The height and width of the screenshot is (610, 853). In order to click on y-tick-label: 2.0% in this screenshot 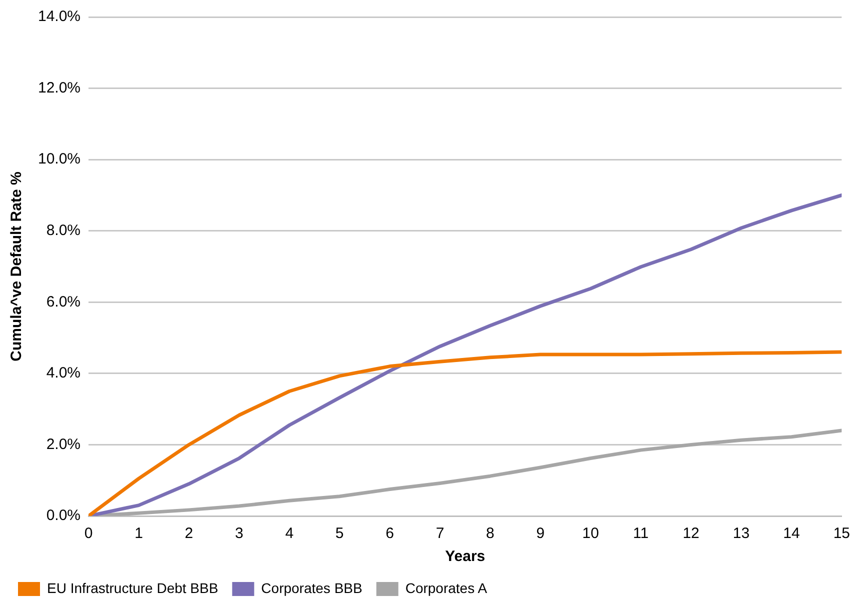, I will do `click(63, 444)`.